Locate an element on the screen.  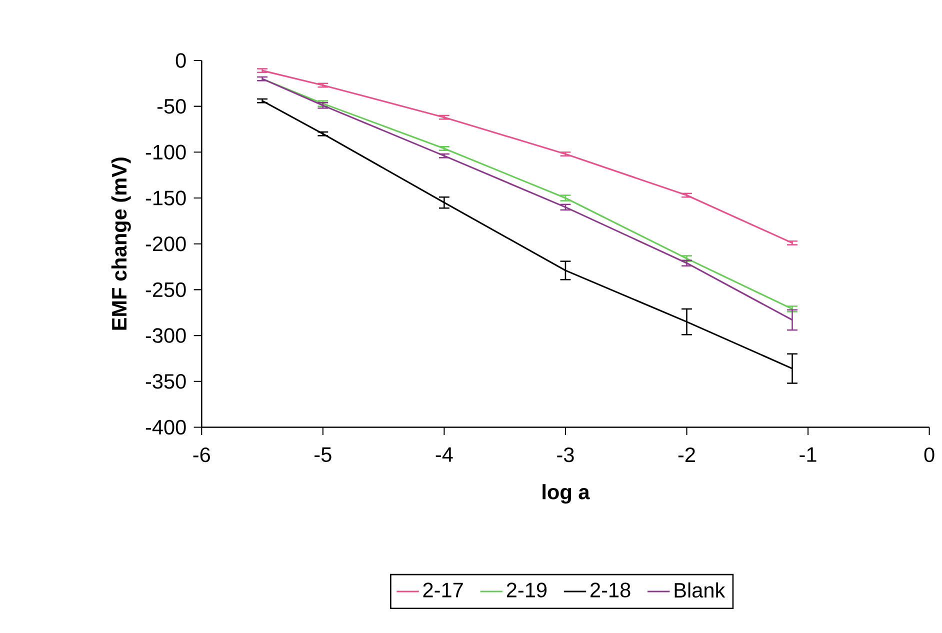
y-tick-label: -200 is located at coordinates (166, 244).